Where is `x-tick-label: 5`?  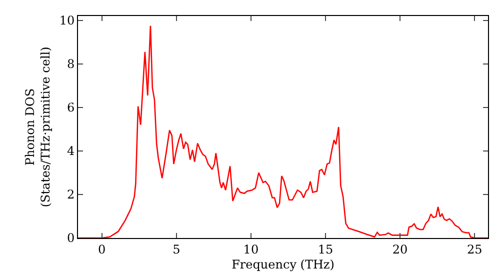
x-tick-label: 5 is located at coordinates (176, 249).